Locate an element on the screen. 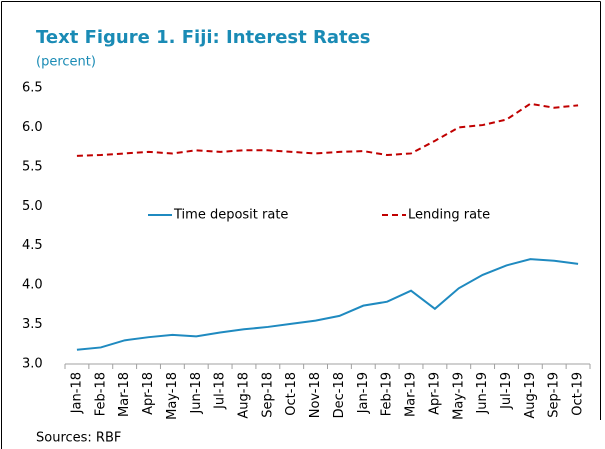 This screenshot has width=605, height=449. x-tick-label: Jun-19 is located at coordinates (482, 393).